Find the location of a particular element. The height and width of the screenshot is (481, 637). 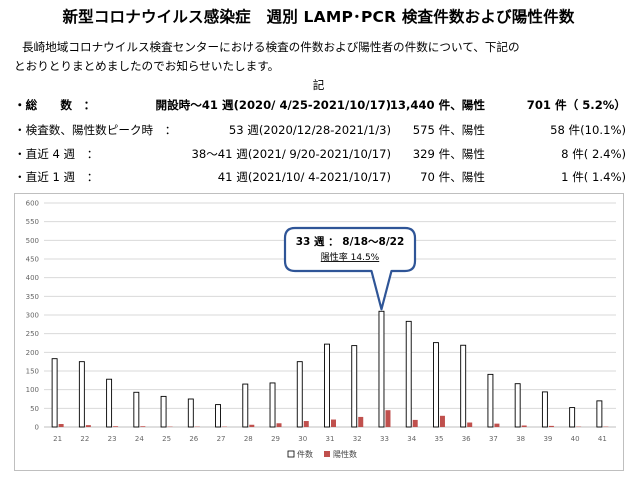

x-tick-label: 24 is located at coordinates (139, 439).